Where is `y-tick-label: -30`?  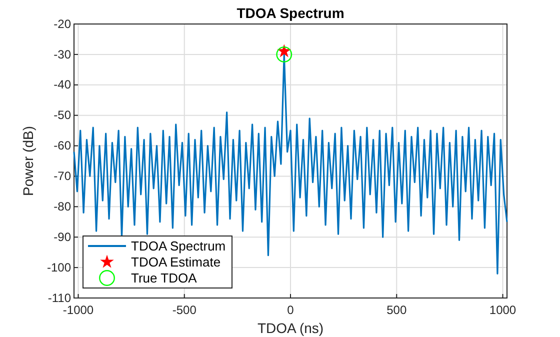
y-tick-label: -30 is located at coordinates (63, 54).